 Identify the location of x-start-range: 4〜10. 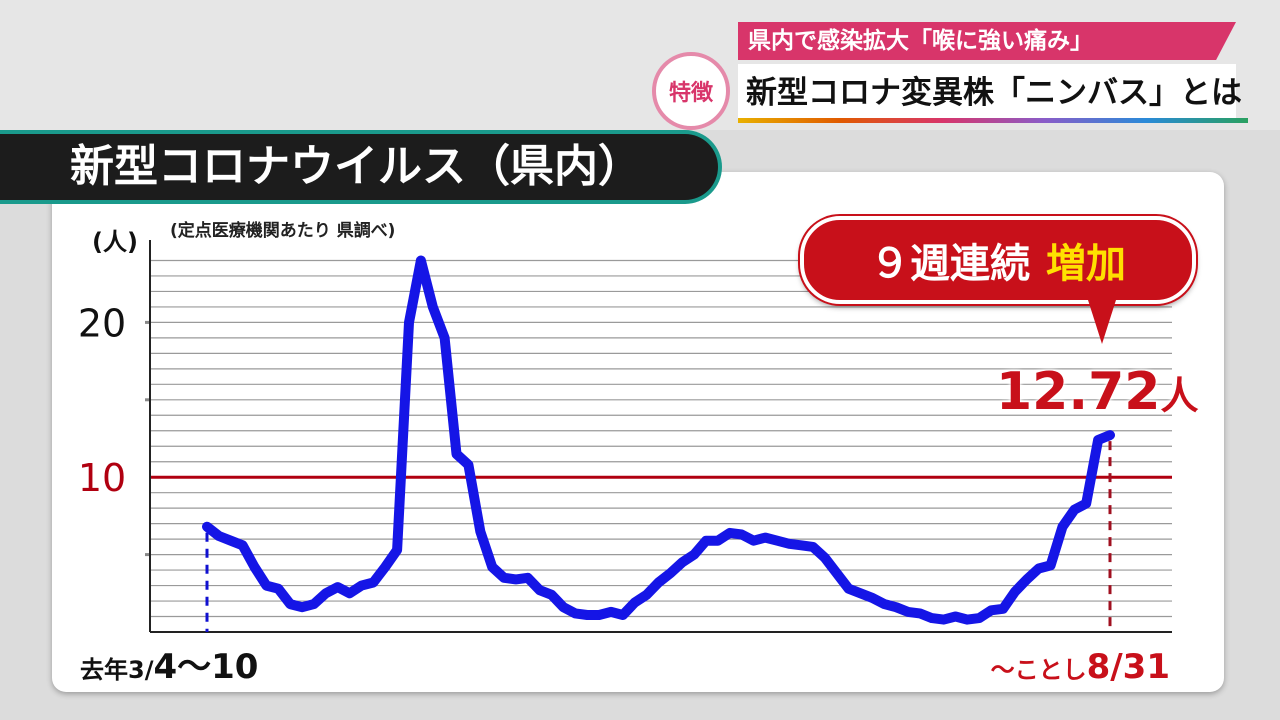
(205, 667).